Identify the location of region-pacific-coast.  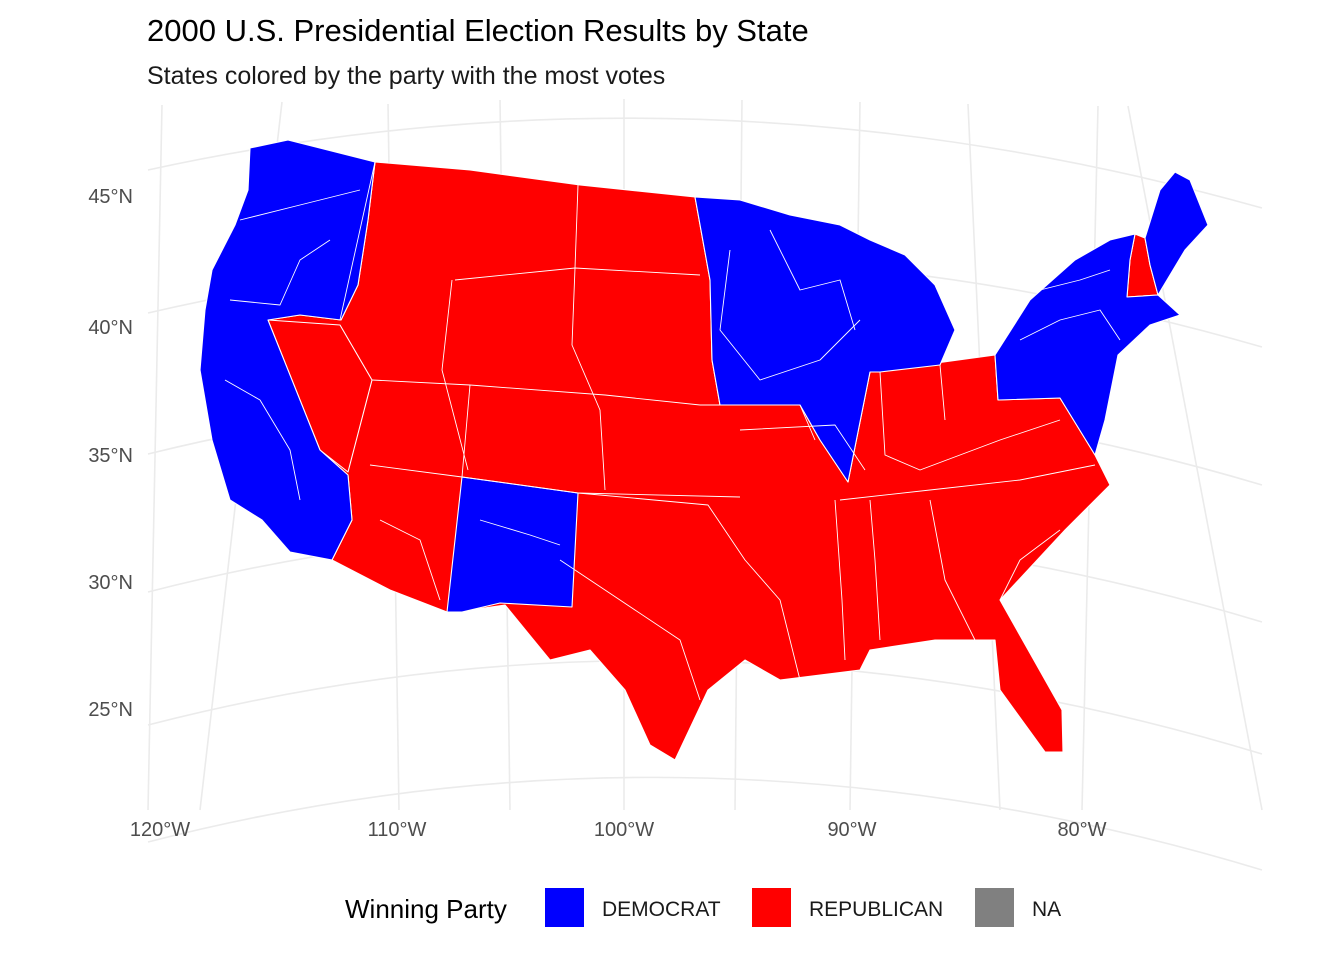
(287, 350).